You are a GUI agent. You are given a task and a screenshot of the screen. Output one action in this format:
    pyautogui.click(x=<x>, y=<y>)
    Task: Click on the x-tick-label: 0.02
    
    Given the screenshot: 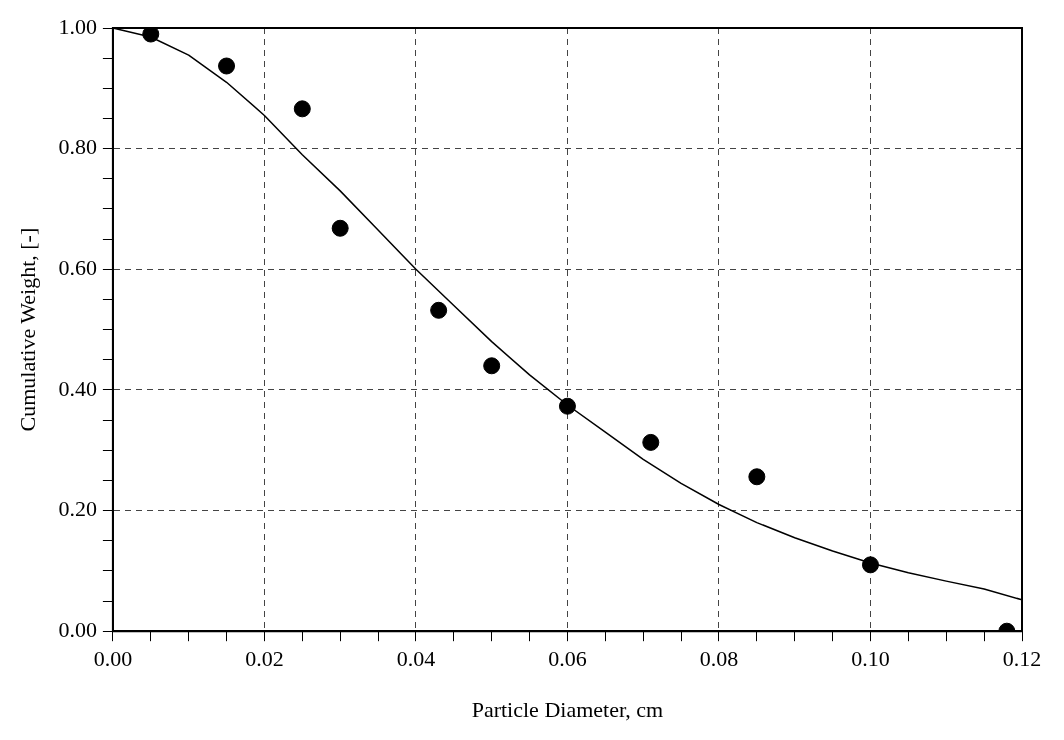 What is the action you would take?
    pyautogui.click(x=264, y=659)
    